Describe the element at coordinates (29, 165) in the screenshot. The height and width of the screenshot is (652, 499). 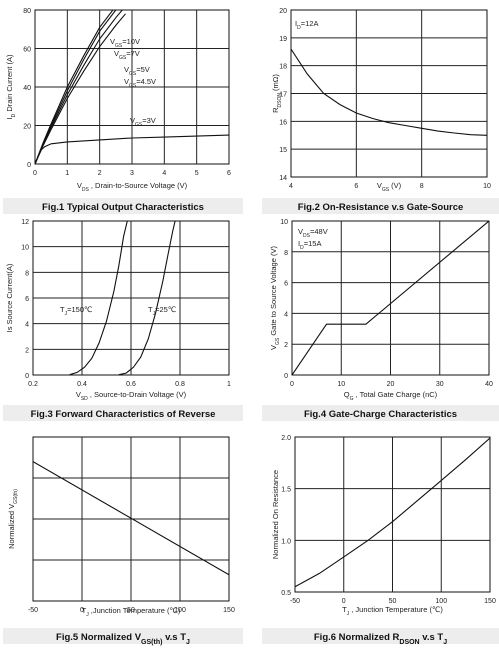
I see `fig1-ytick-label: 0` at that location.